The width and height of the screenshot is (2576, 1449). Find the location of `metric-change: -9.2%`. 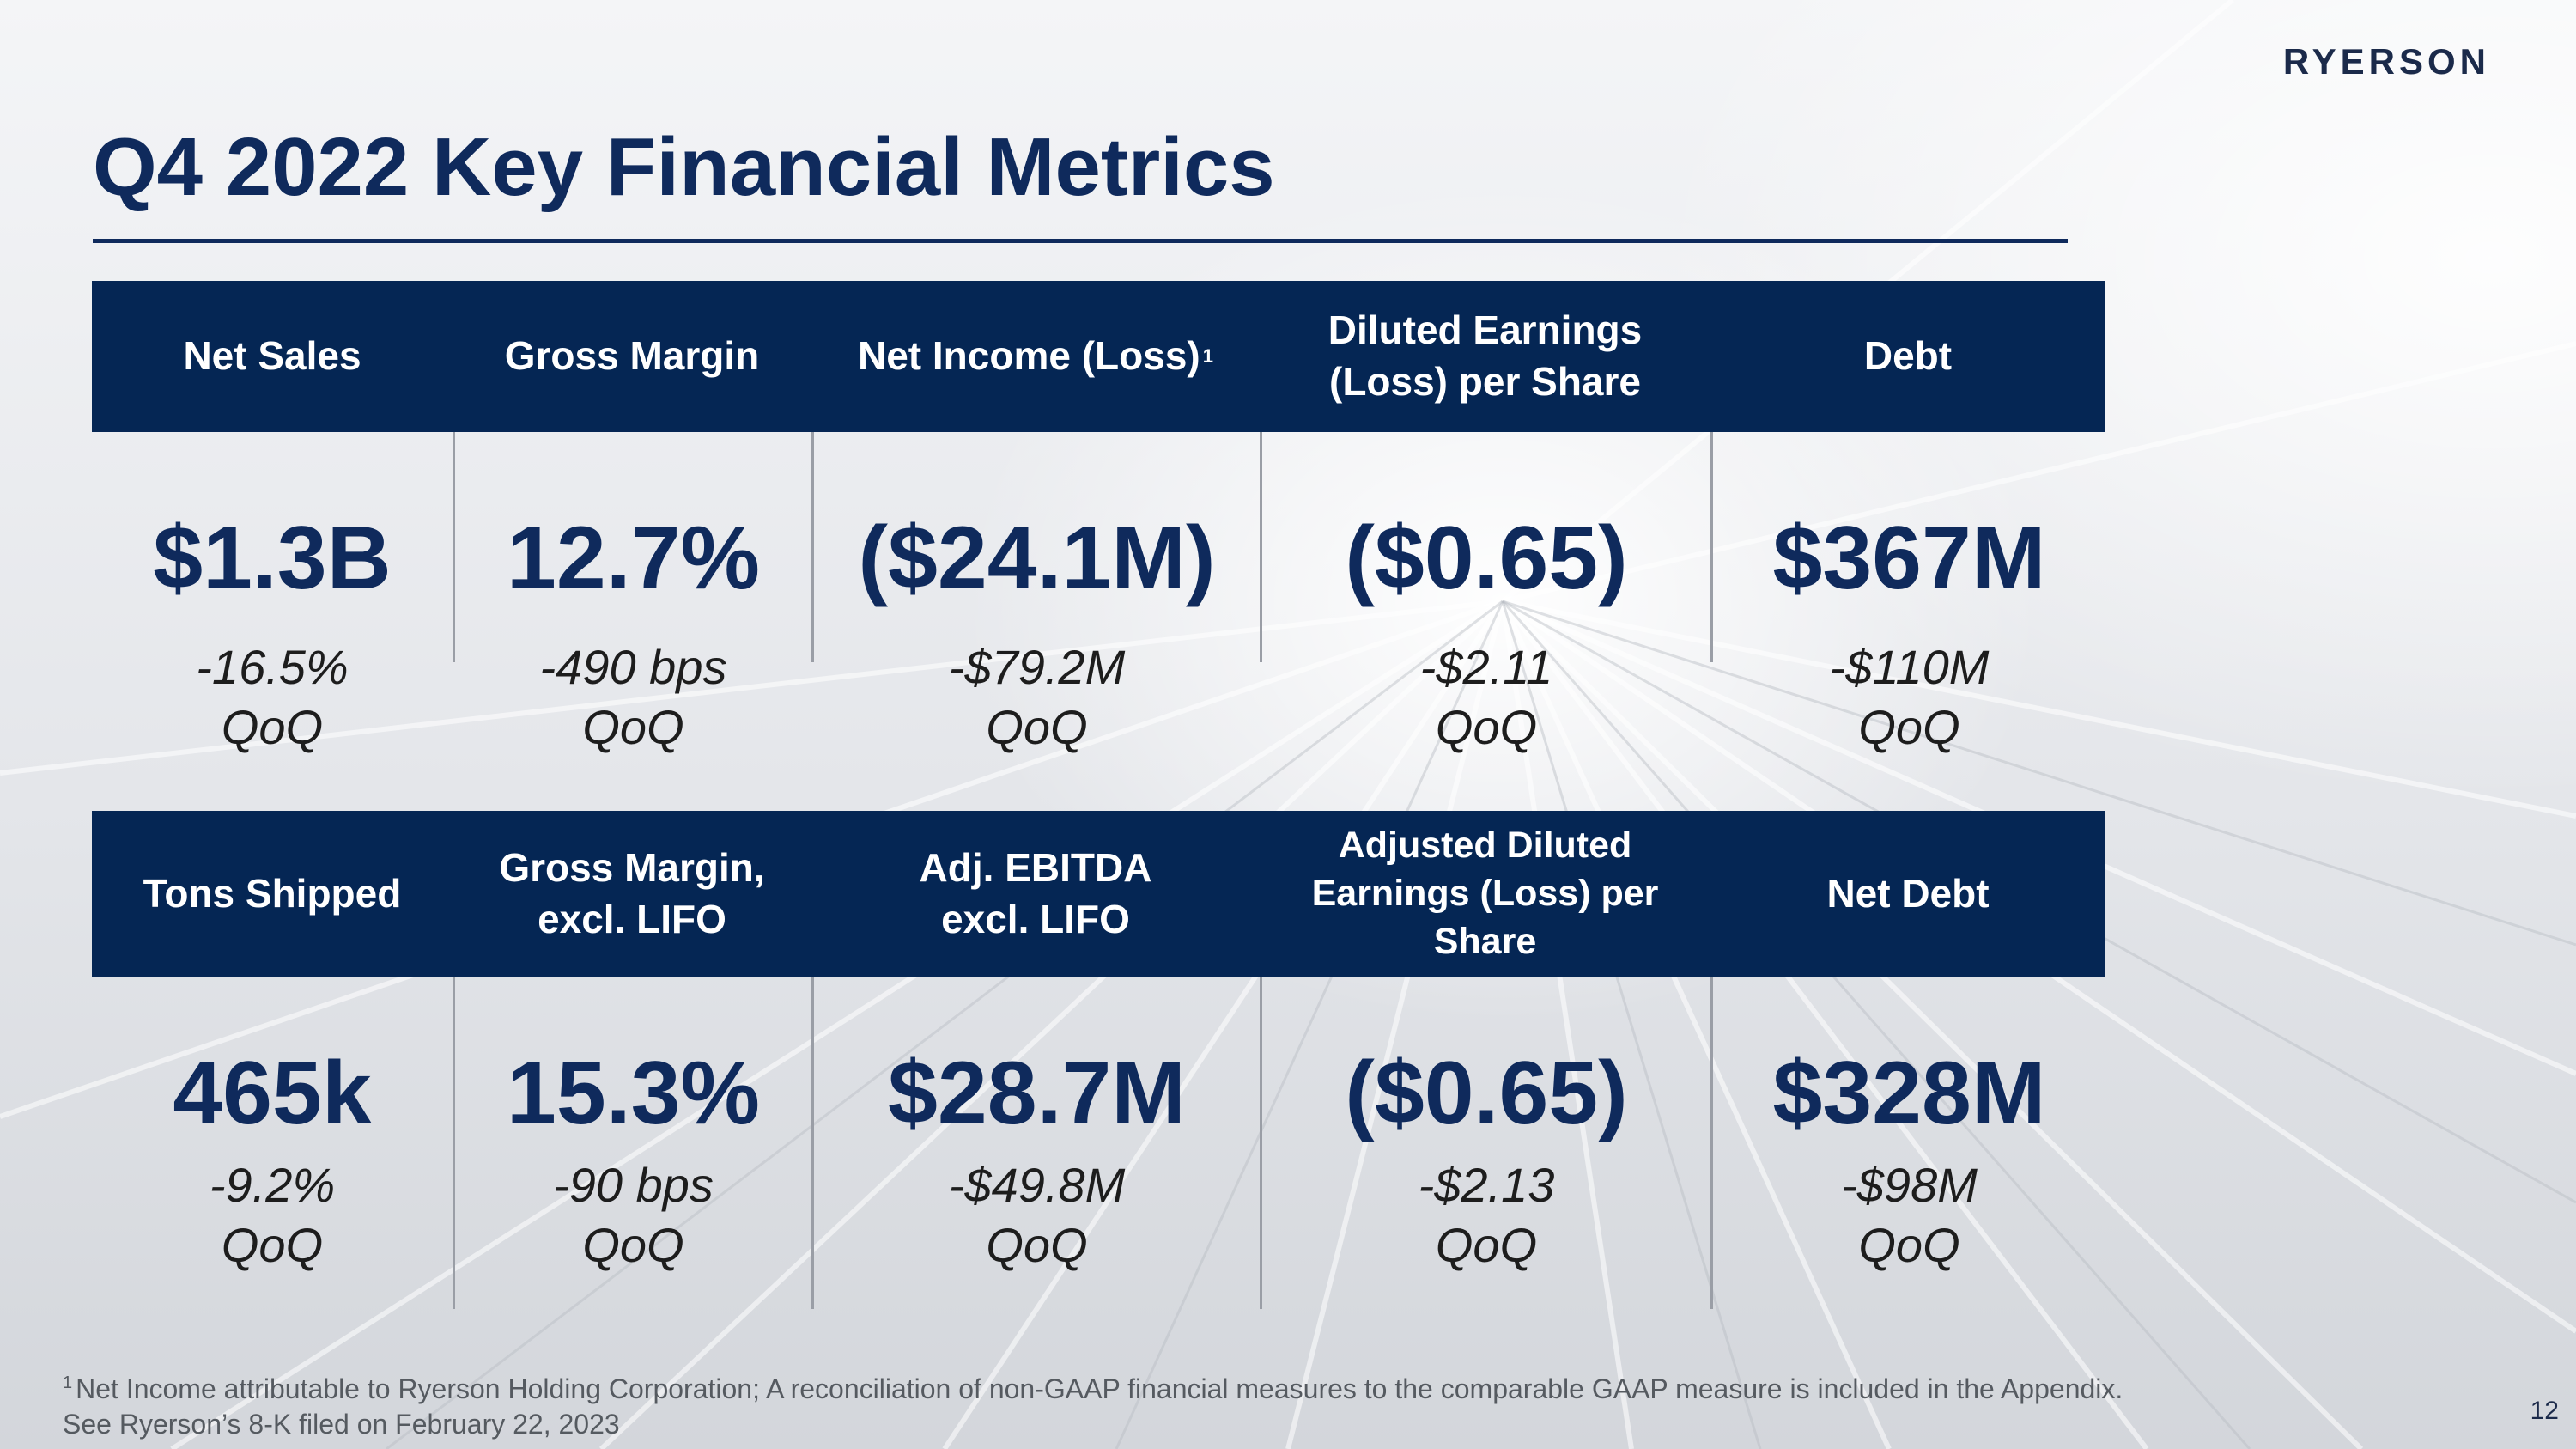

metric-change: -9.2% is located at coordinates (272, 1185).